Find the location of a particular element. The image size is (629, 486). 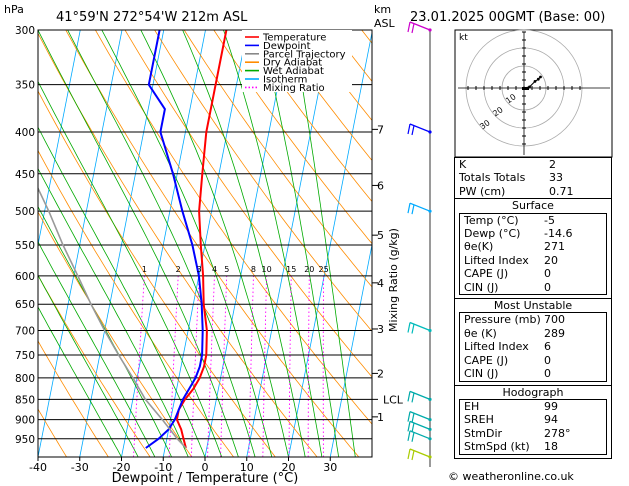

surface-row: θe(K) 271 is located at coordinates (533, 246).